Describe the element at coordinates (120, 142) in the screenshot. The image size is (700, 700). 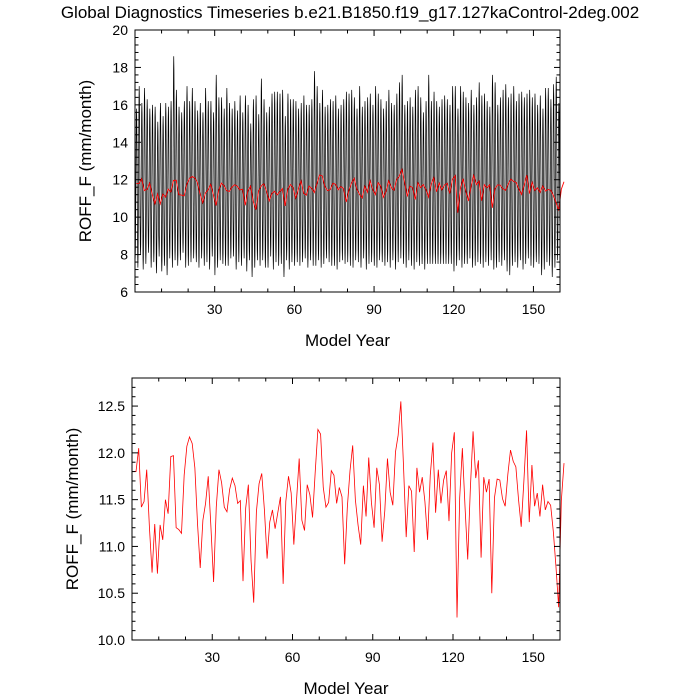
I see `y-tick-label: 14` at that location.